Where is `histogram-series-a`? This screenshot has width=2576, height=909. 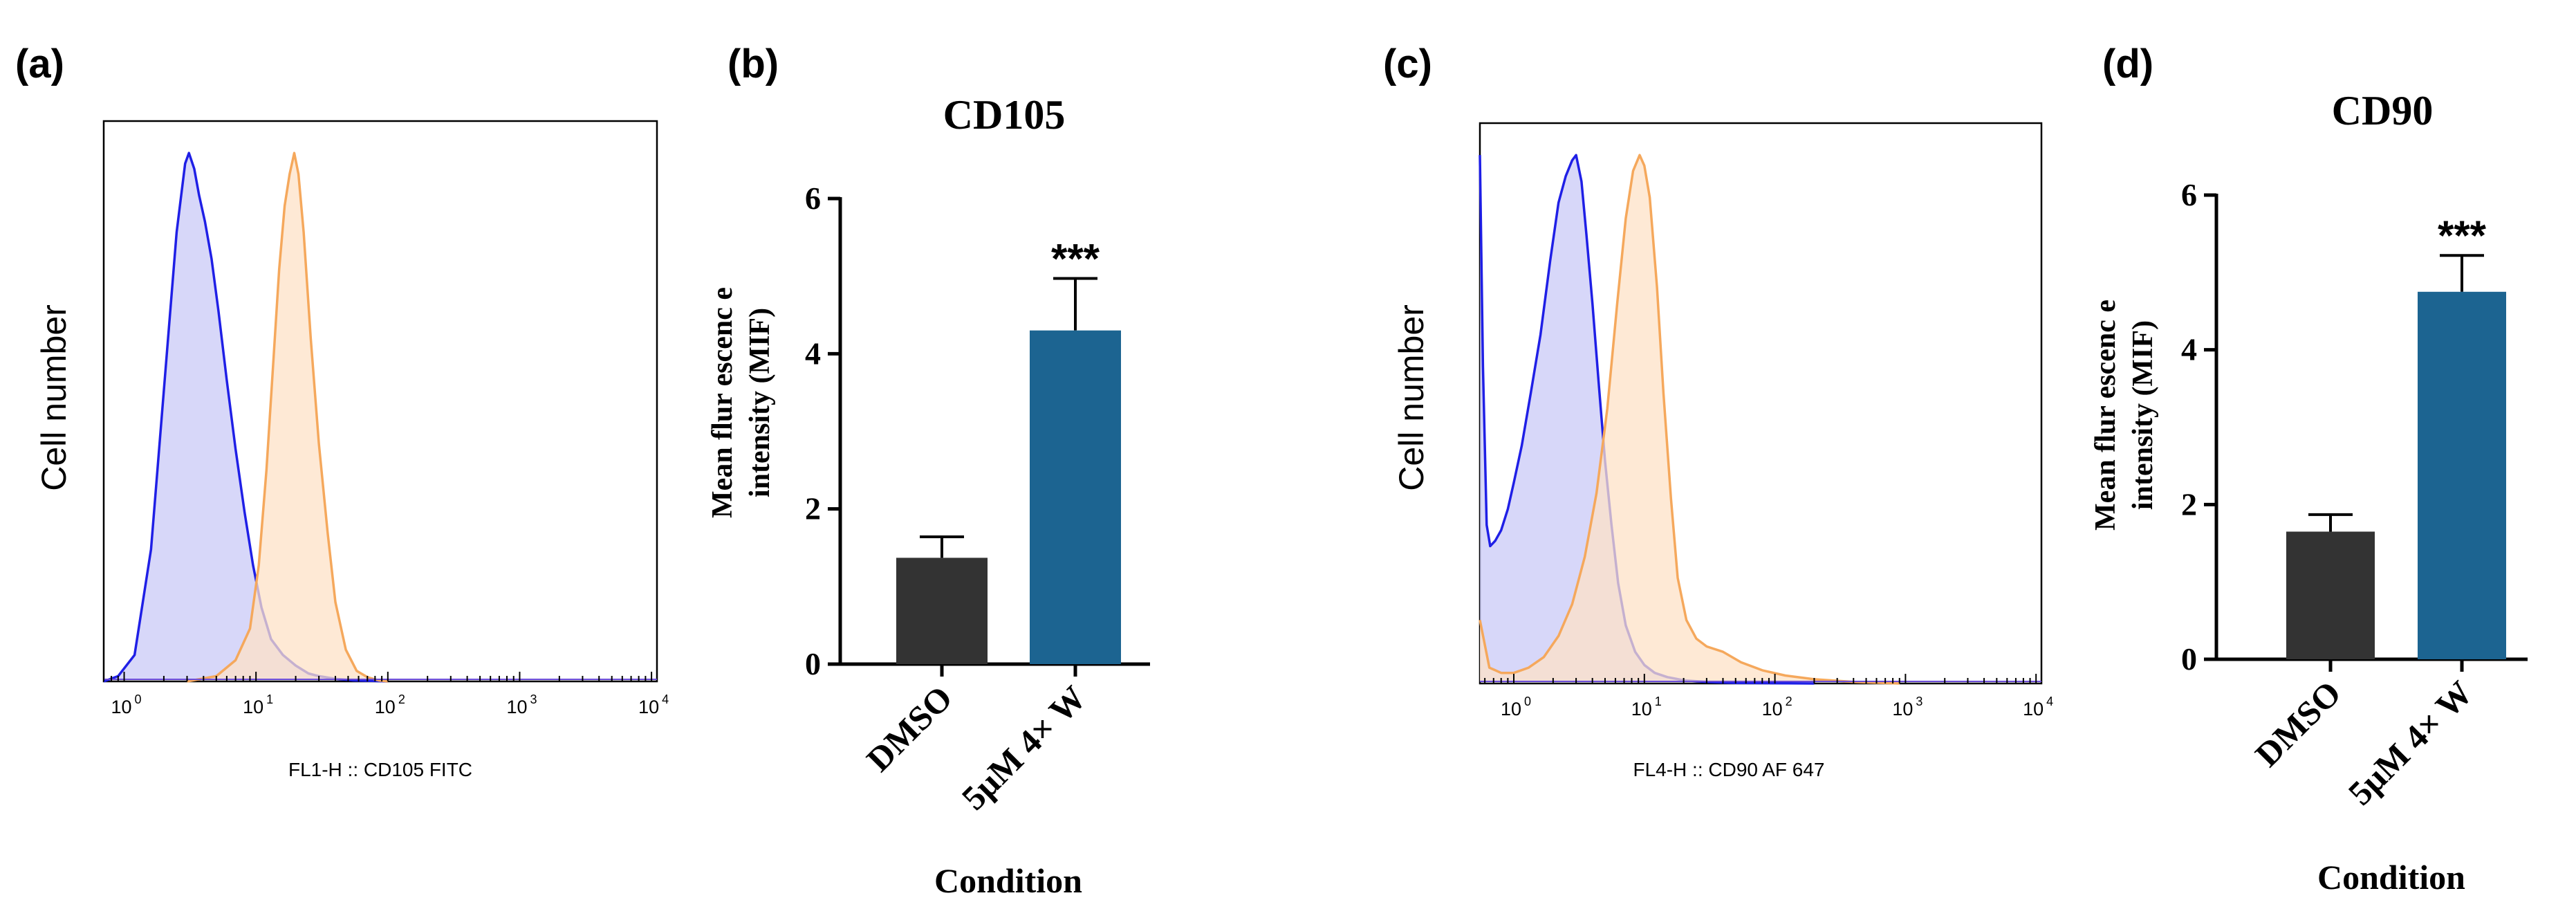
histogram-series-a is located at coordinates (380, 417).